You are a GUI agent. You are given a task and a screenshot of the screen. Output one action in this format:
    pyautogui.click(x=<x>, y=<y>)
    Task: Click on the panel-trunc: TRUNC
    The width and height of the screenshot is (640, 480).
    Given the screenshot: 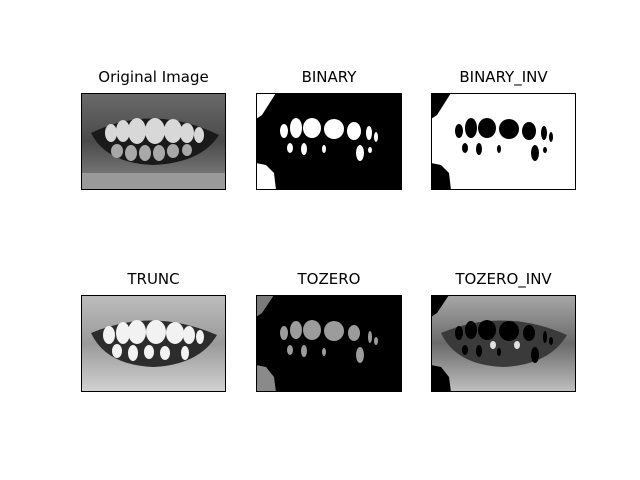 What is the action you would take?
    pyautogui.click(x=153, y=331)
    